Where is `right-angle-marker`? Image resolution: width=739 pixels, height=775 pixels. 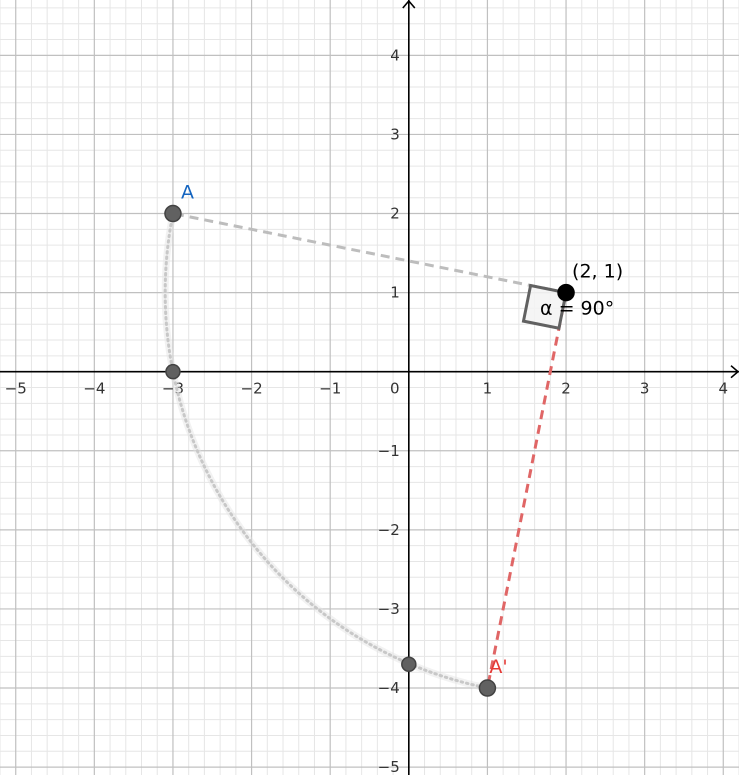 right-angle-marker is located at coordinates (544, 307).